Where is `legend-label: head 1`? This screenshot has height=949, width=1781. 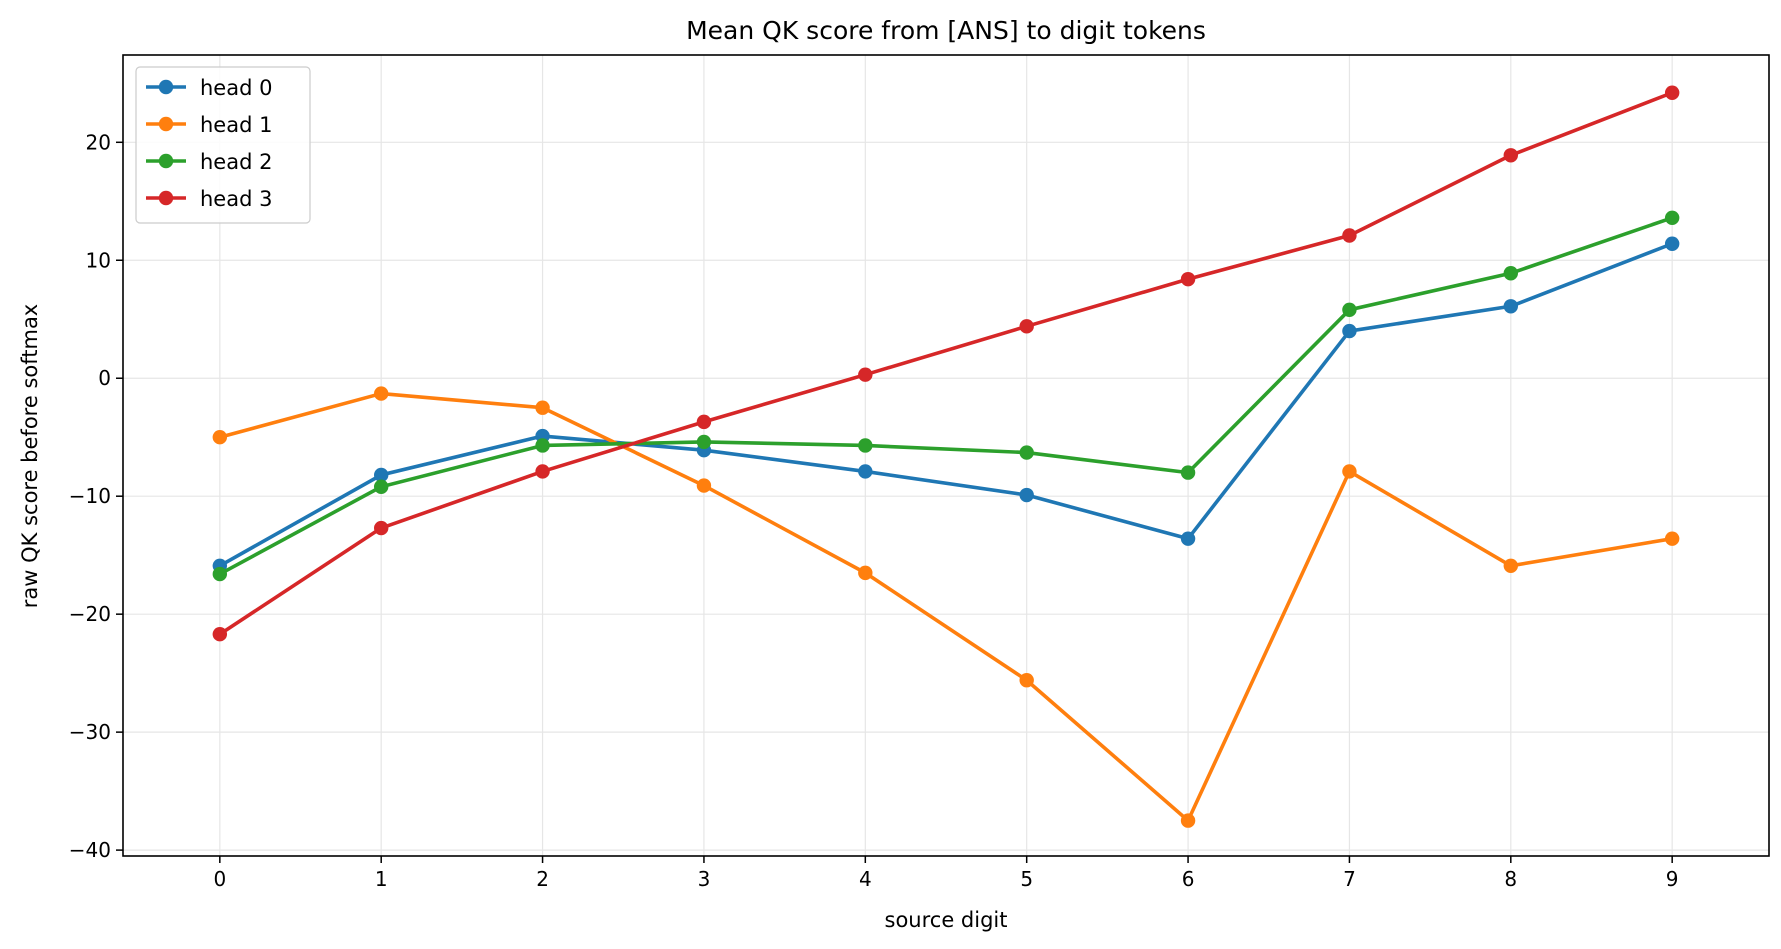 legend-label: head 1 is located at coordinates (236, 125).